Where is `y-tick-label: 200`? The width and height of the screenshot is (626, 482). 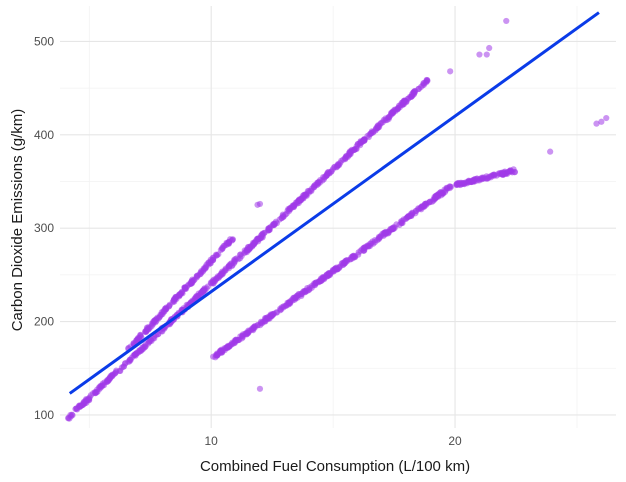
y-tick-label: 200 is located at coordinates (44, 322).